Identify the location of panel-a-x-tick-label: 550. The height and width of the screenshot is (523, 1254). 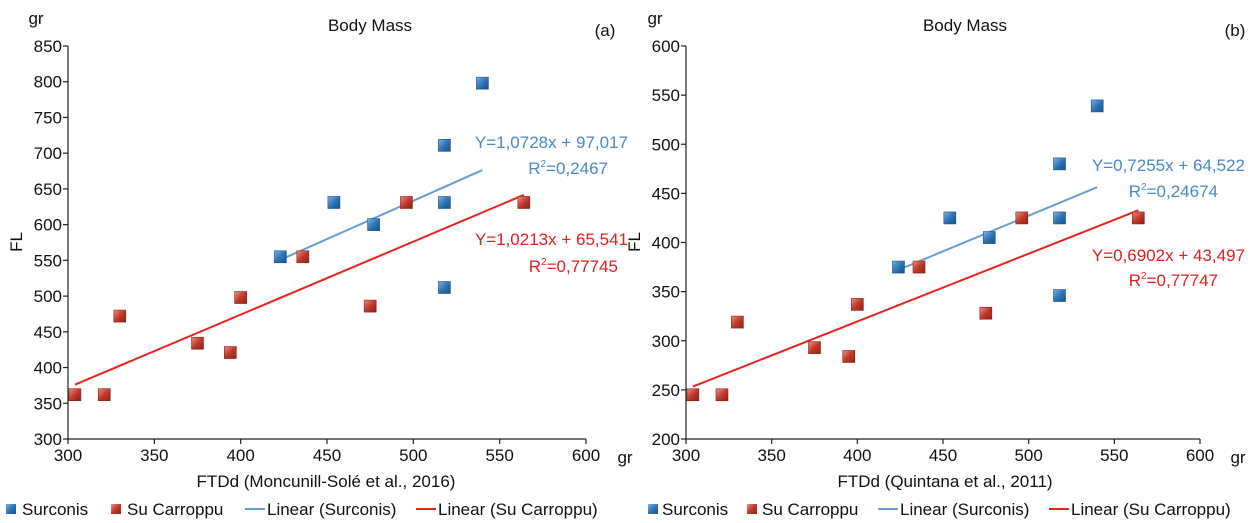
(499, 455).